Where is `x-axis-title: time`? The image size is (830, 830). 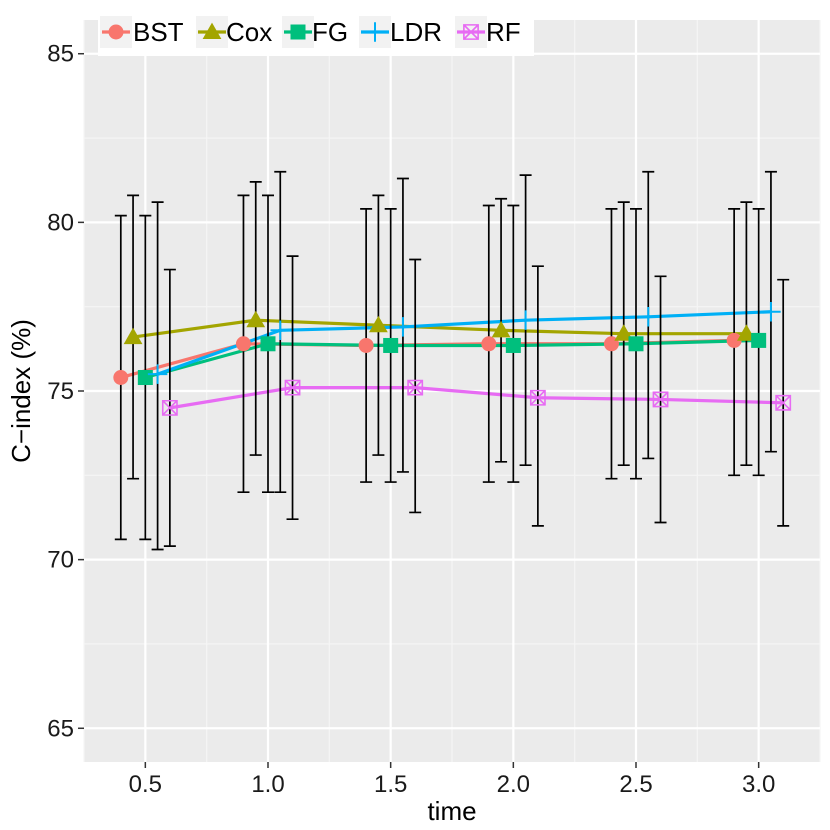
x-axis-title: time is located at coordinates (451, 811).